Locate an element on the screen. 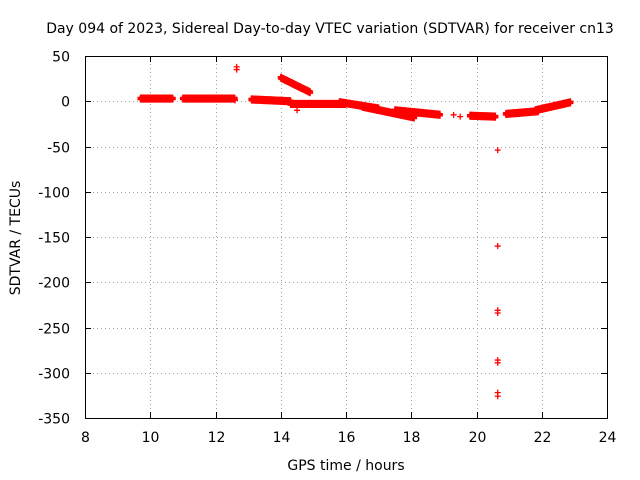 The height and width of the screenshot is (480, 640). x-tick-label: 8 is located at coordinates (85, 438).